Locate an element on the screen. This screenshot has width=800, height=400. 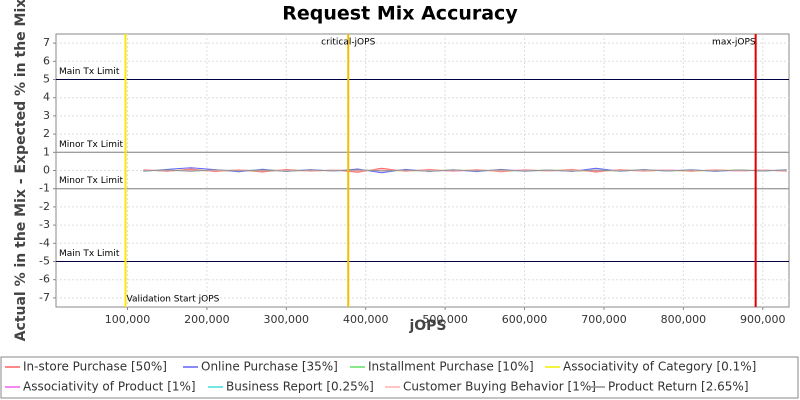
y-tick-label: 4 is located at coordinates (46, 97).